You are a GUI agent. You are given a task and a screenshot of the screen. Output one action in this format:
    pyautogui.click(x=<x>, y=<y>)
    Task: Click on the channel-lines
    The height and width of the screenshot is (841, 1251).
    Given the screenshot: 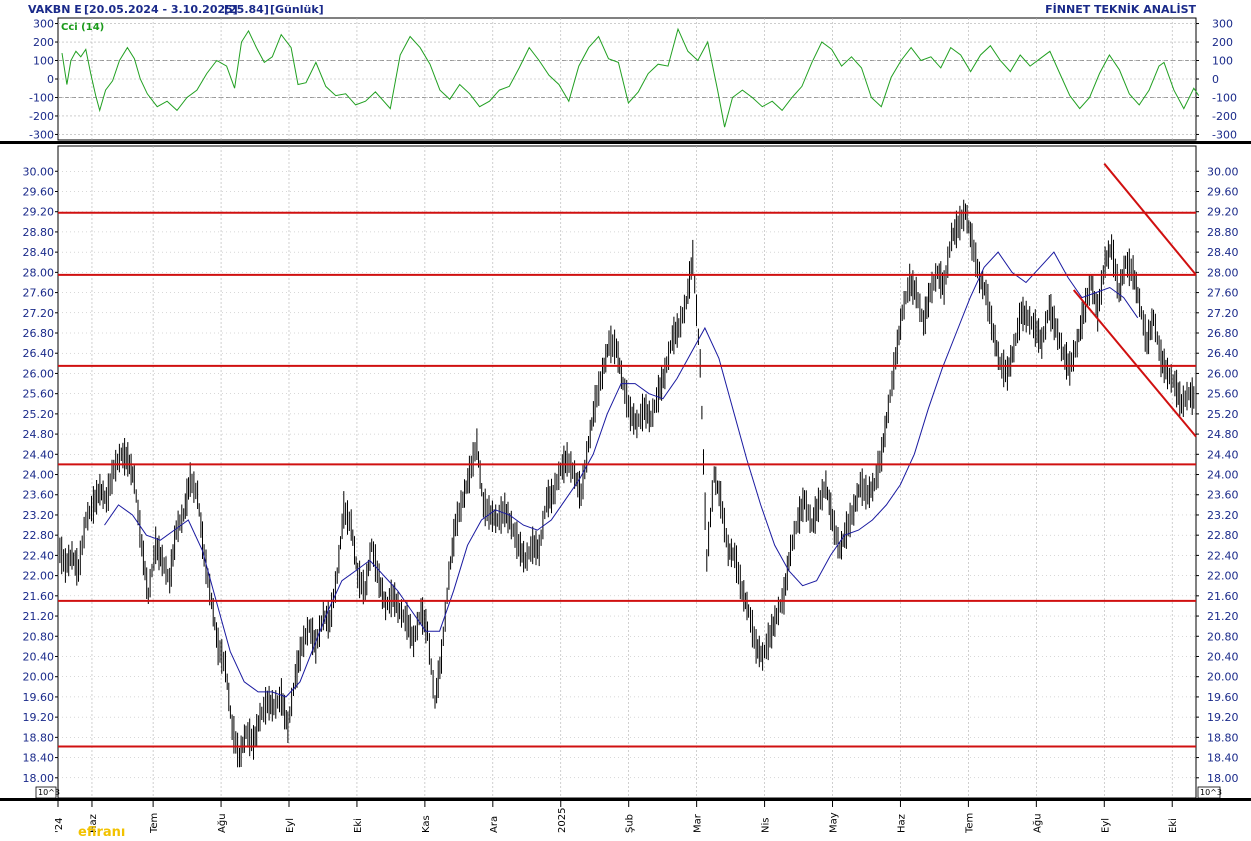 What is the action you would take?
    pyautogui.click(x=1134, y=300)
    